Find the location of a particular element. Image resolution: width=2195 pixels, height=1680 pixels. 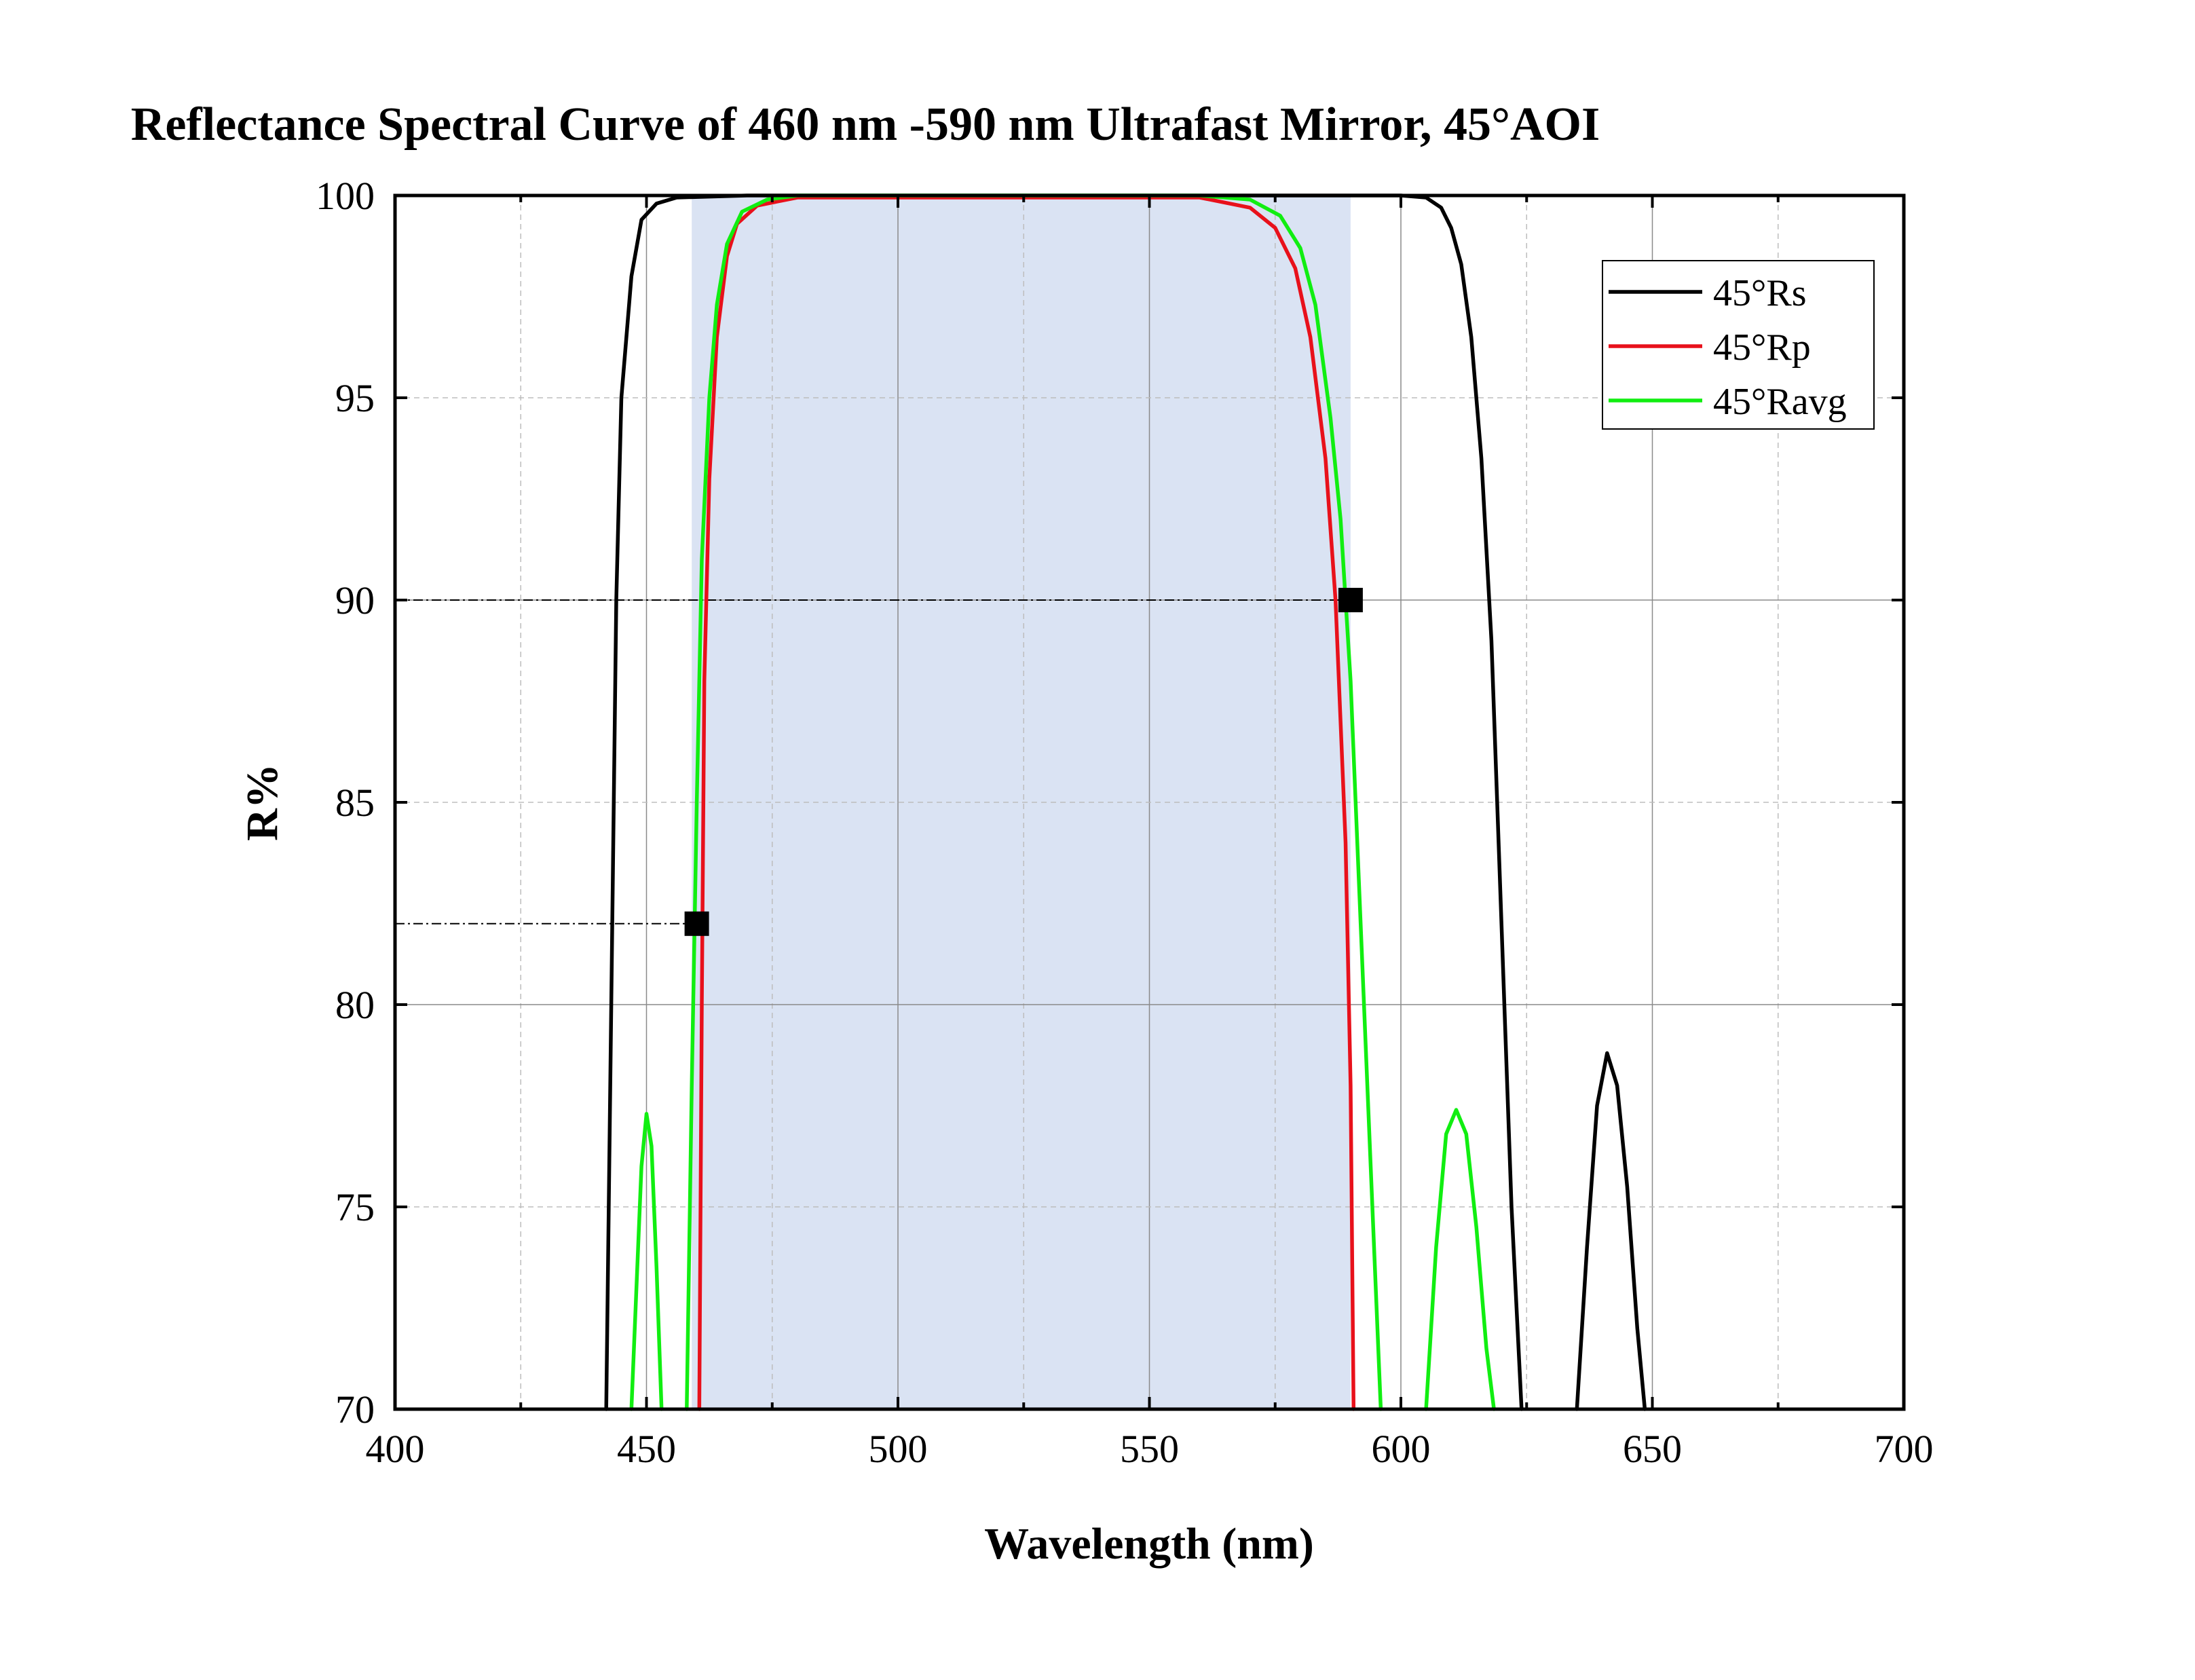

x-tick-label: 550 is located at coordinates (1149, 1449).